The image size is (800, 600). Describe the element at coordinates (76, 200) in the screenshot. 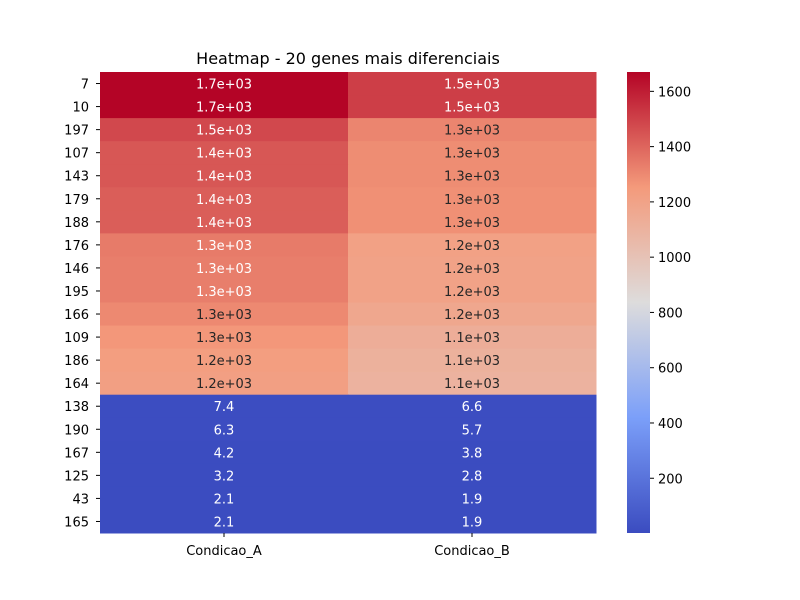

I see `row-tick-label: 179` at that location.